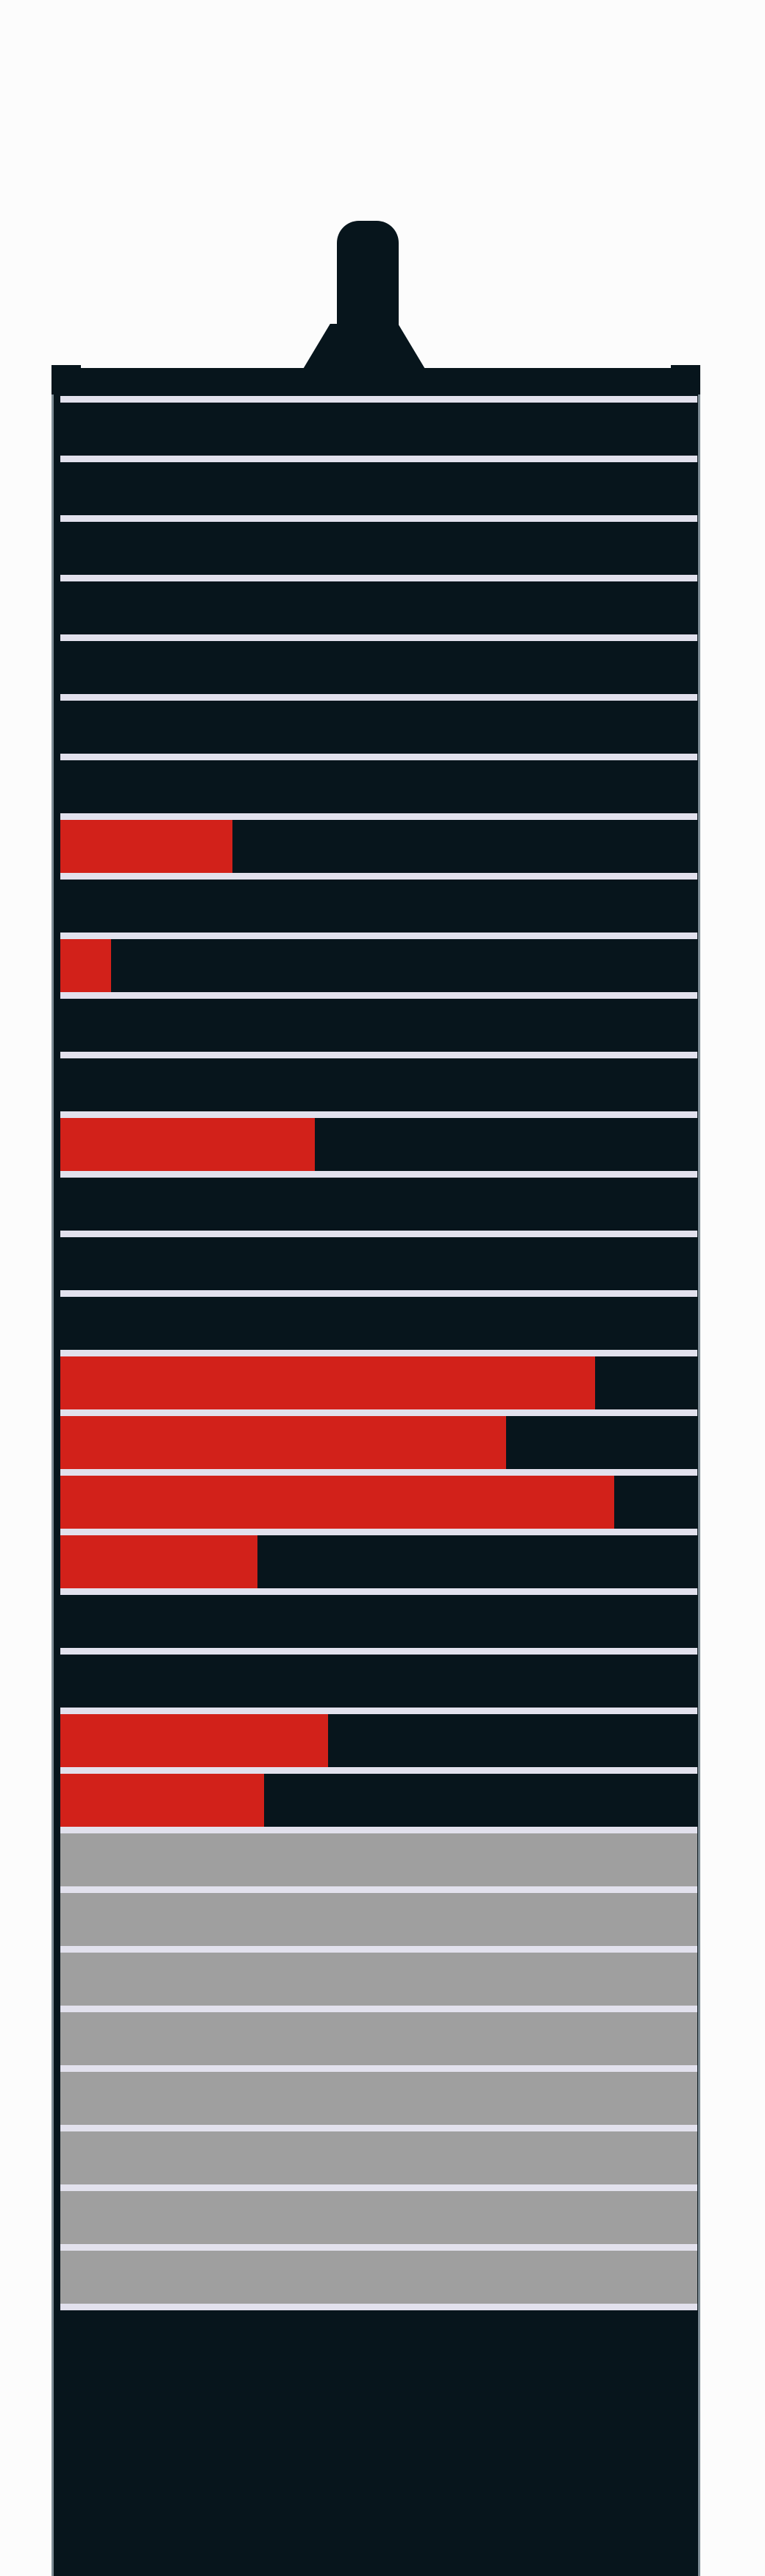 The image size is (765, 2576). What do you see at coordinates (66, 379) in the screenshot?
I see `left-battlement` at bounding box center [66, 379].